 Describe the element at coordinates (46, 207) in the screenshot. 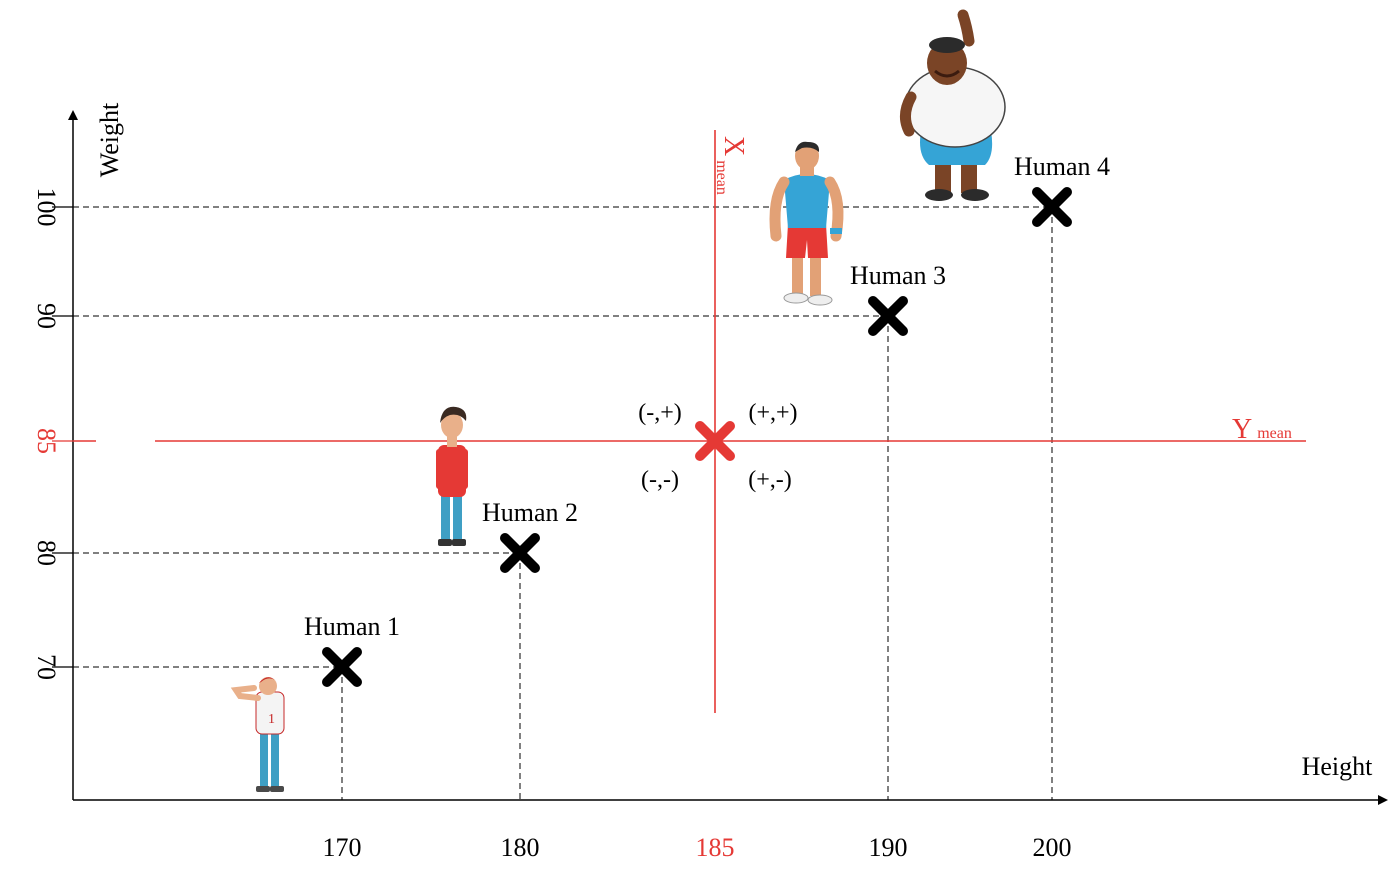

I see `y-tick-label: 100` at that location.